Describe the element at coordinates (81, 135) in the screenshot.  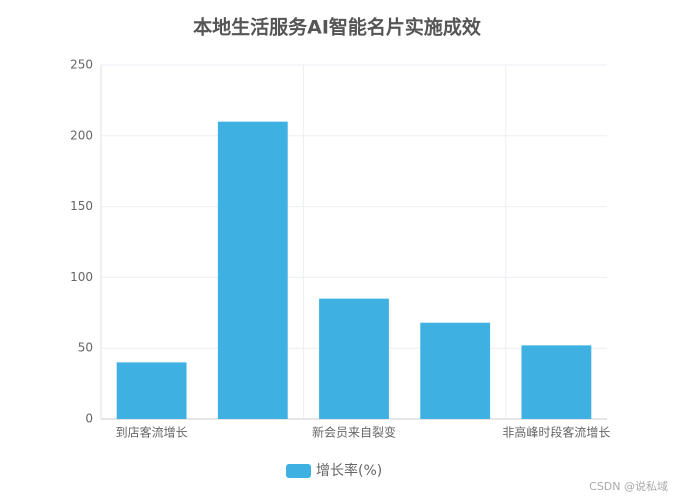
I see `y-tick-label: 200` at that location.